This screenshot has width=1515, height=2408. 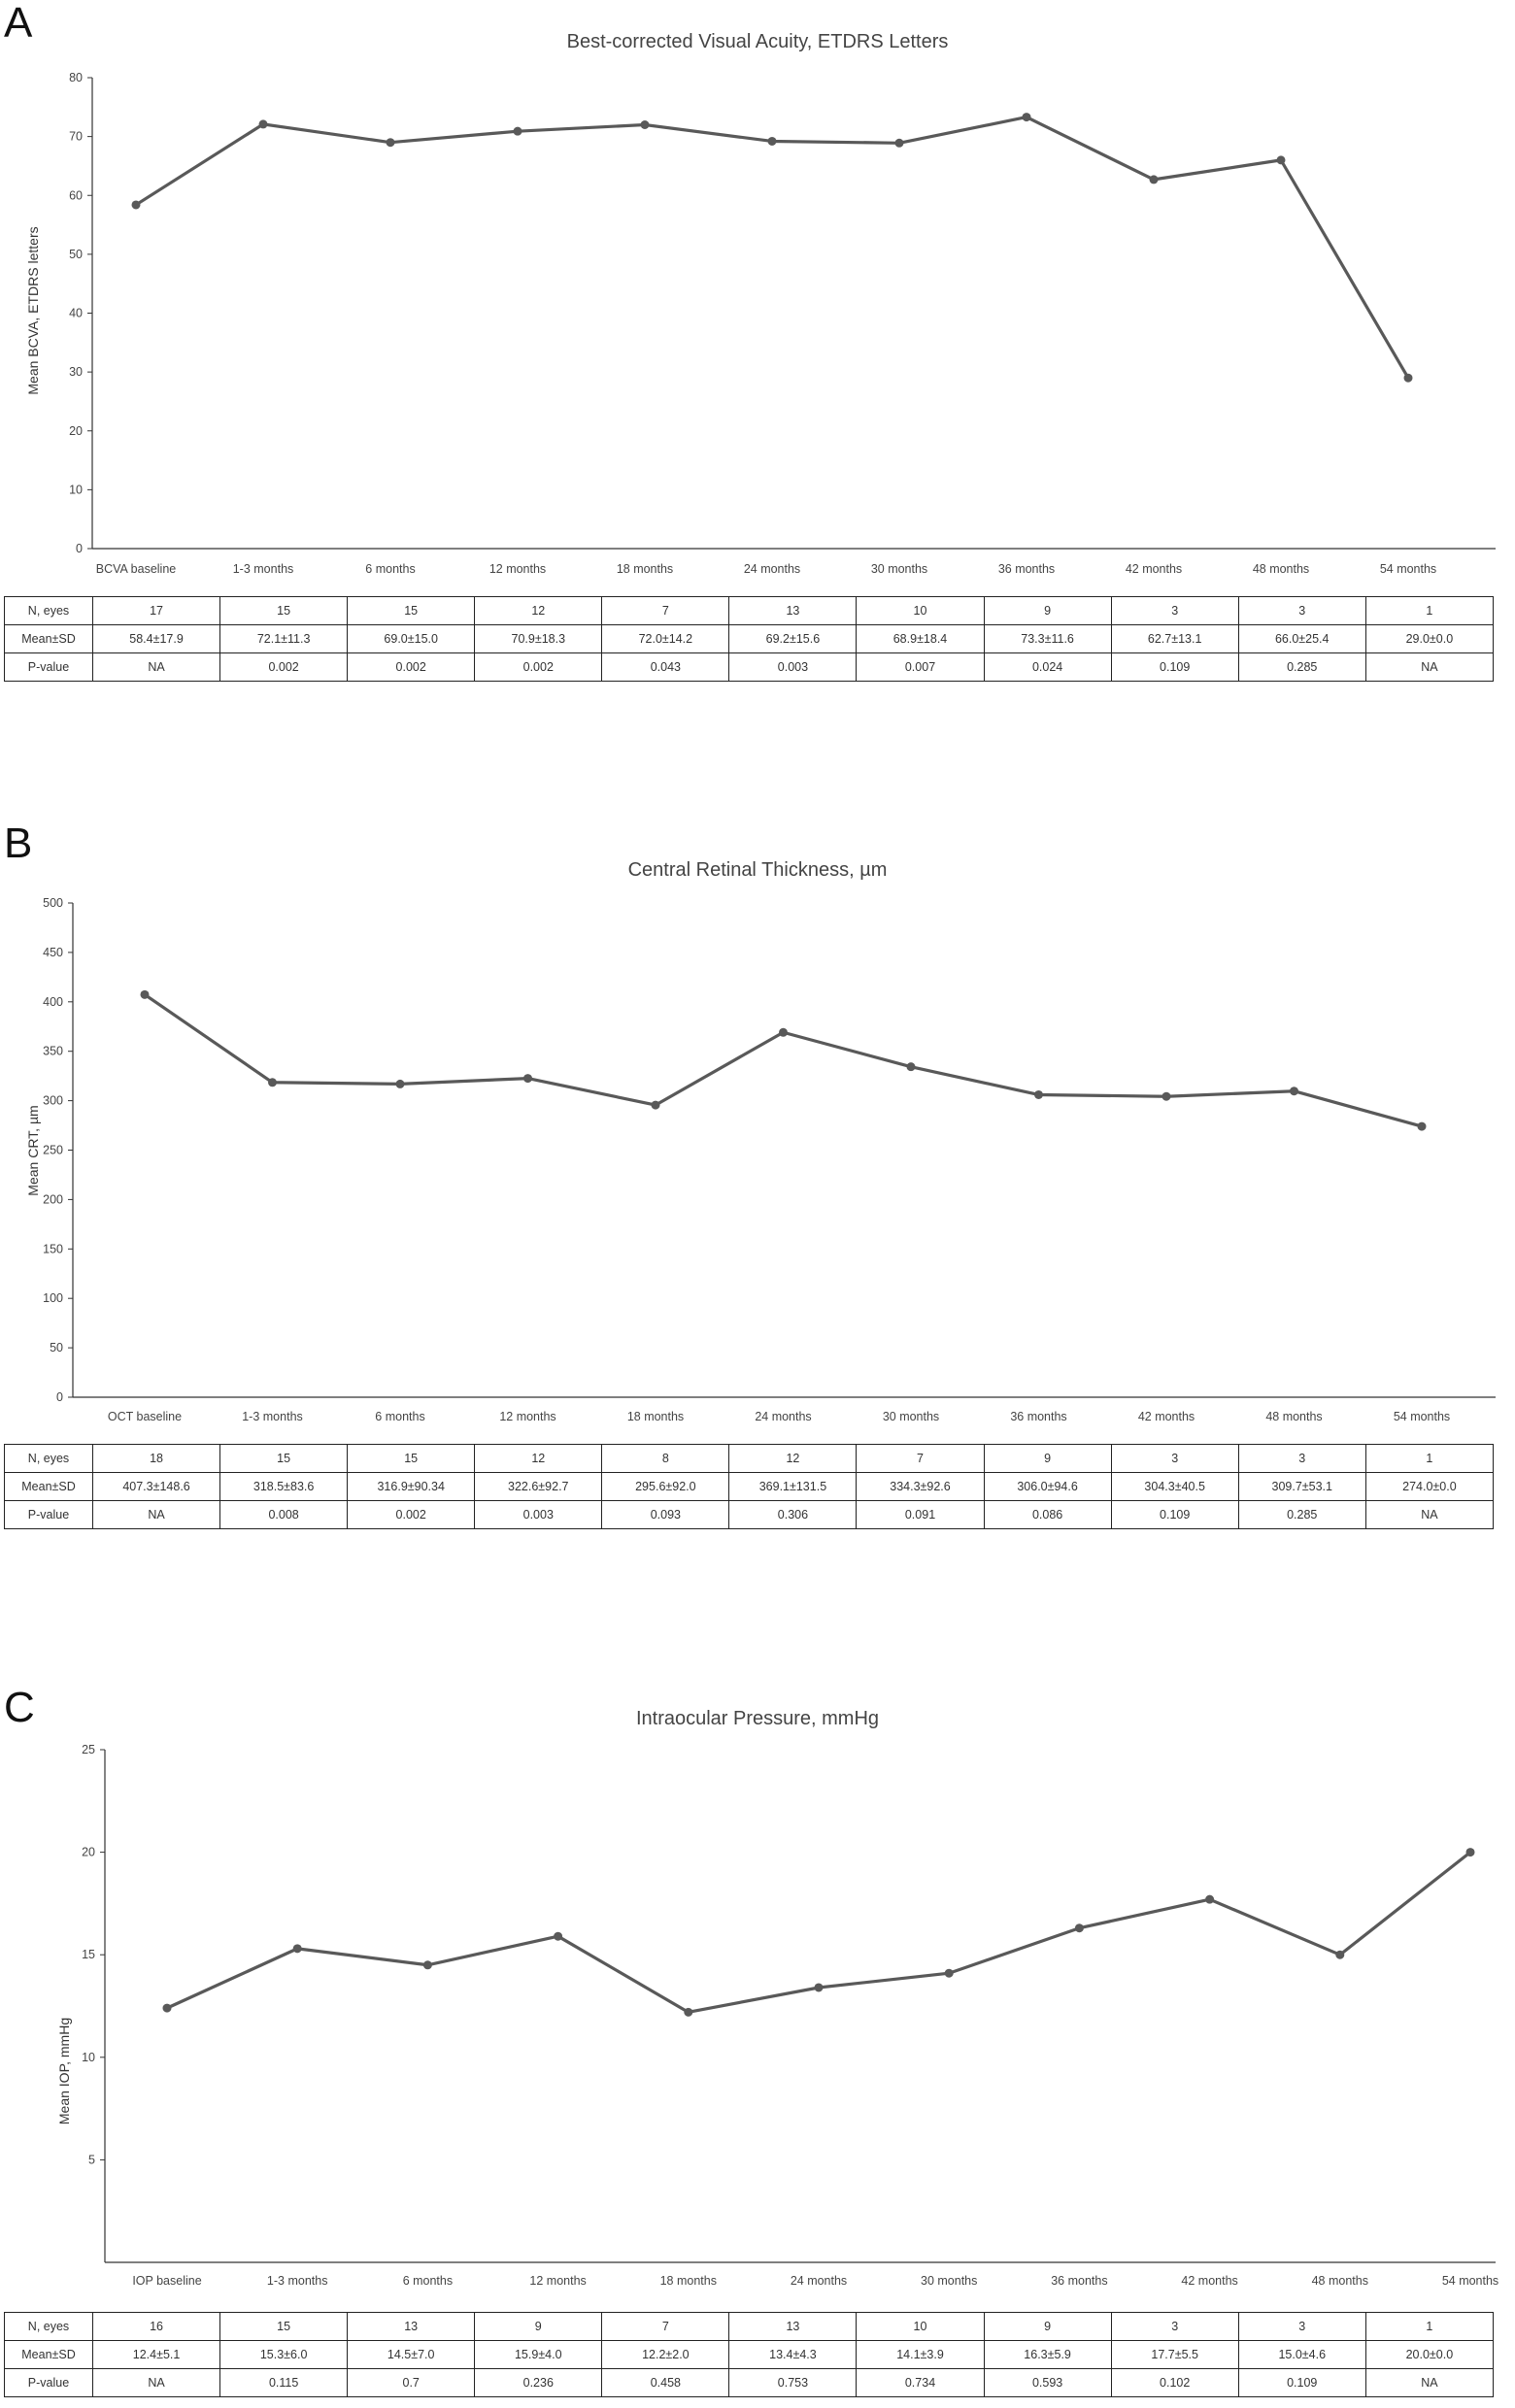 What do you see at coordinates (793, 667) in the screenshot?
I see `table-cell: 0.003` at bounding box center [793, 667].